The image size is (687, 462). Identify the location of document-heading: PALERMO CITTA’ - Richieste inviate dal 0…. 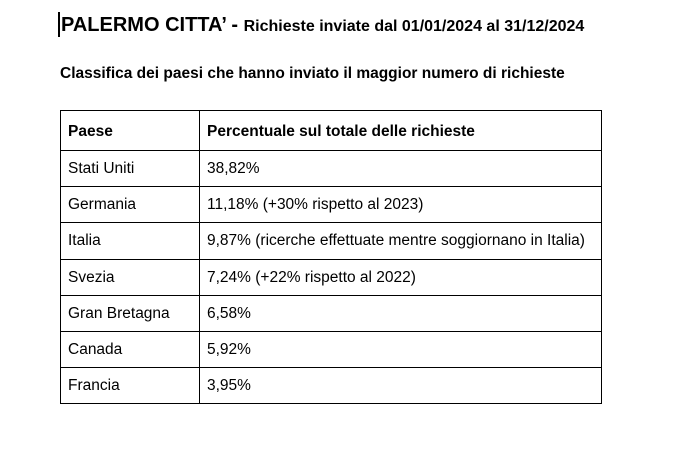
(322, 25).